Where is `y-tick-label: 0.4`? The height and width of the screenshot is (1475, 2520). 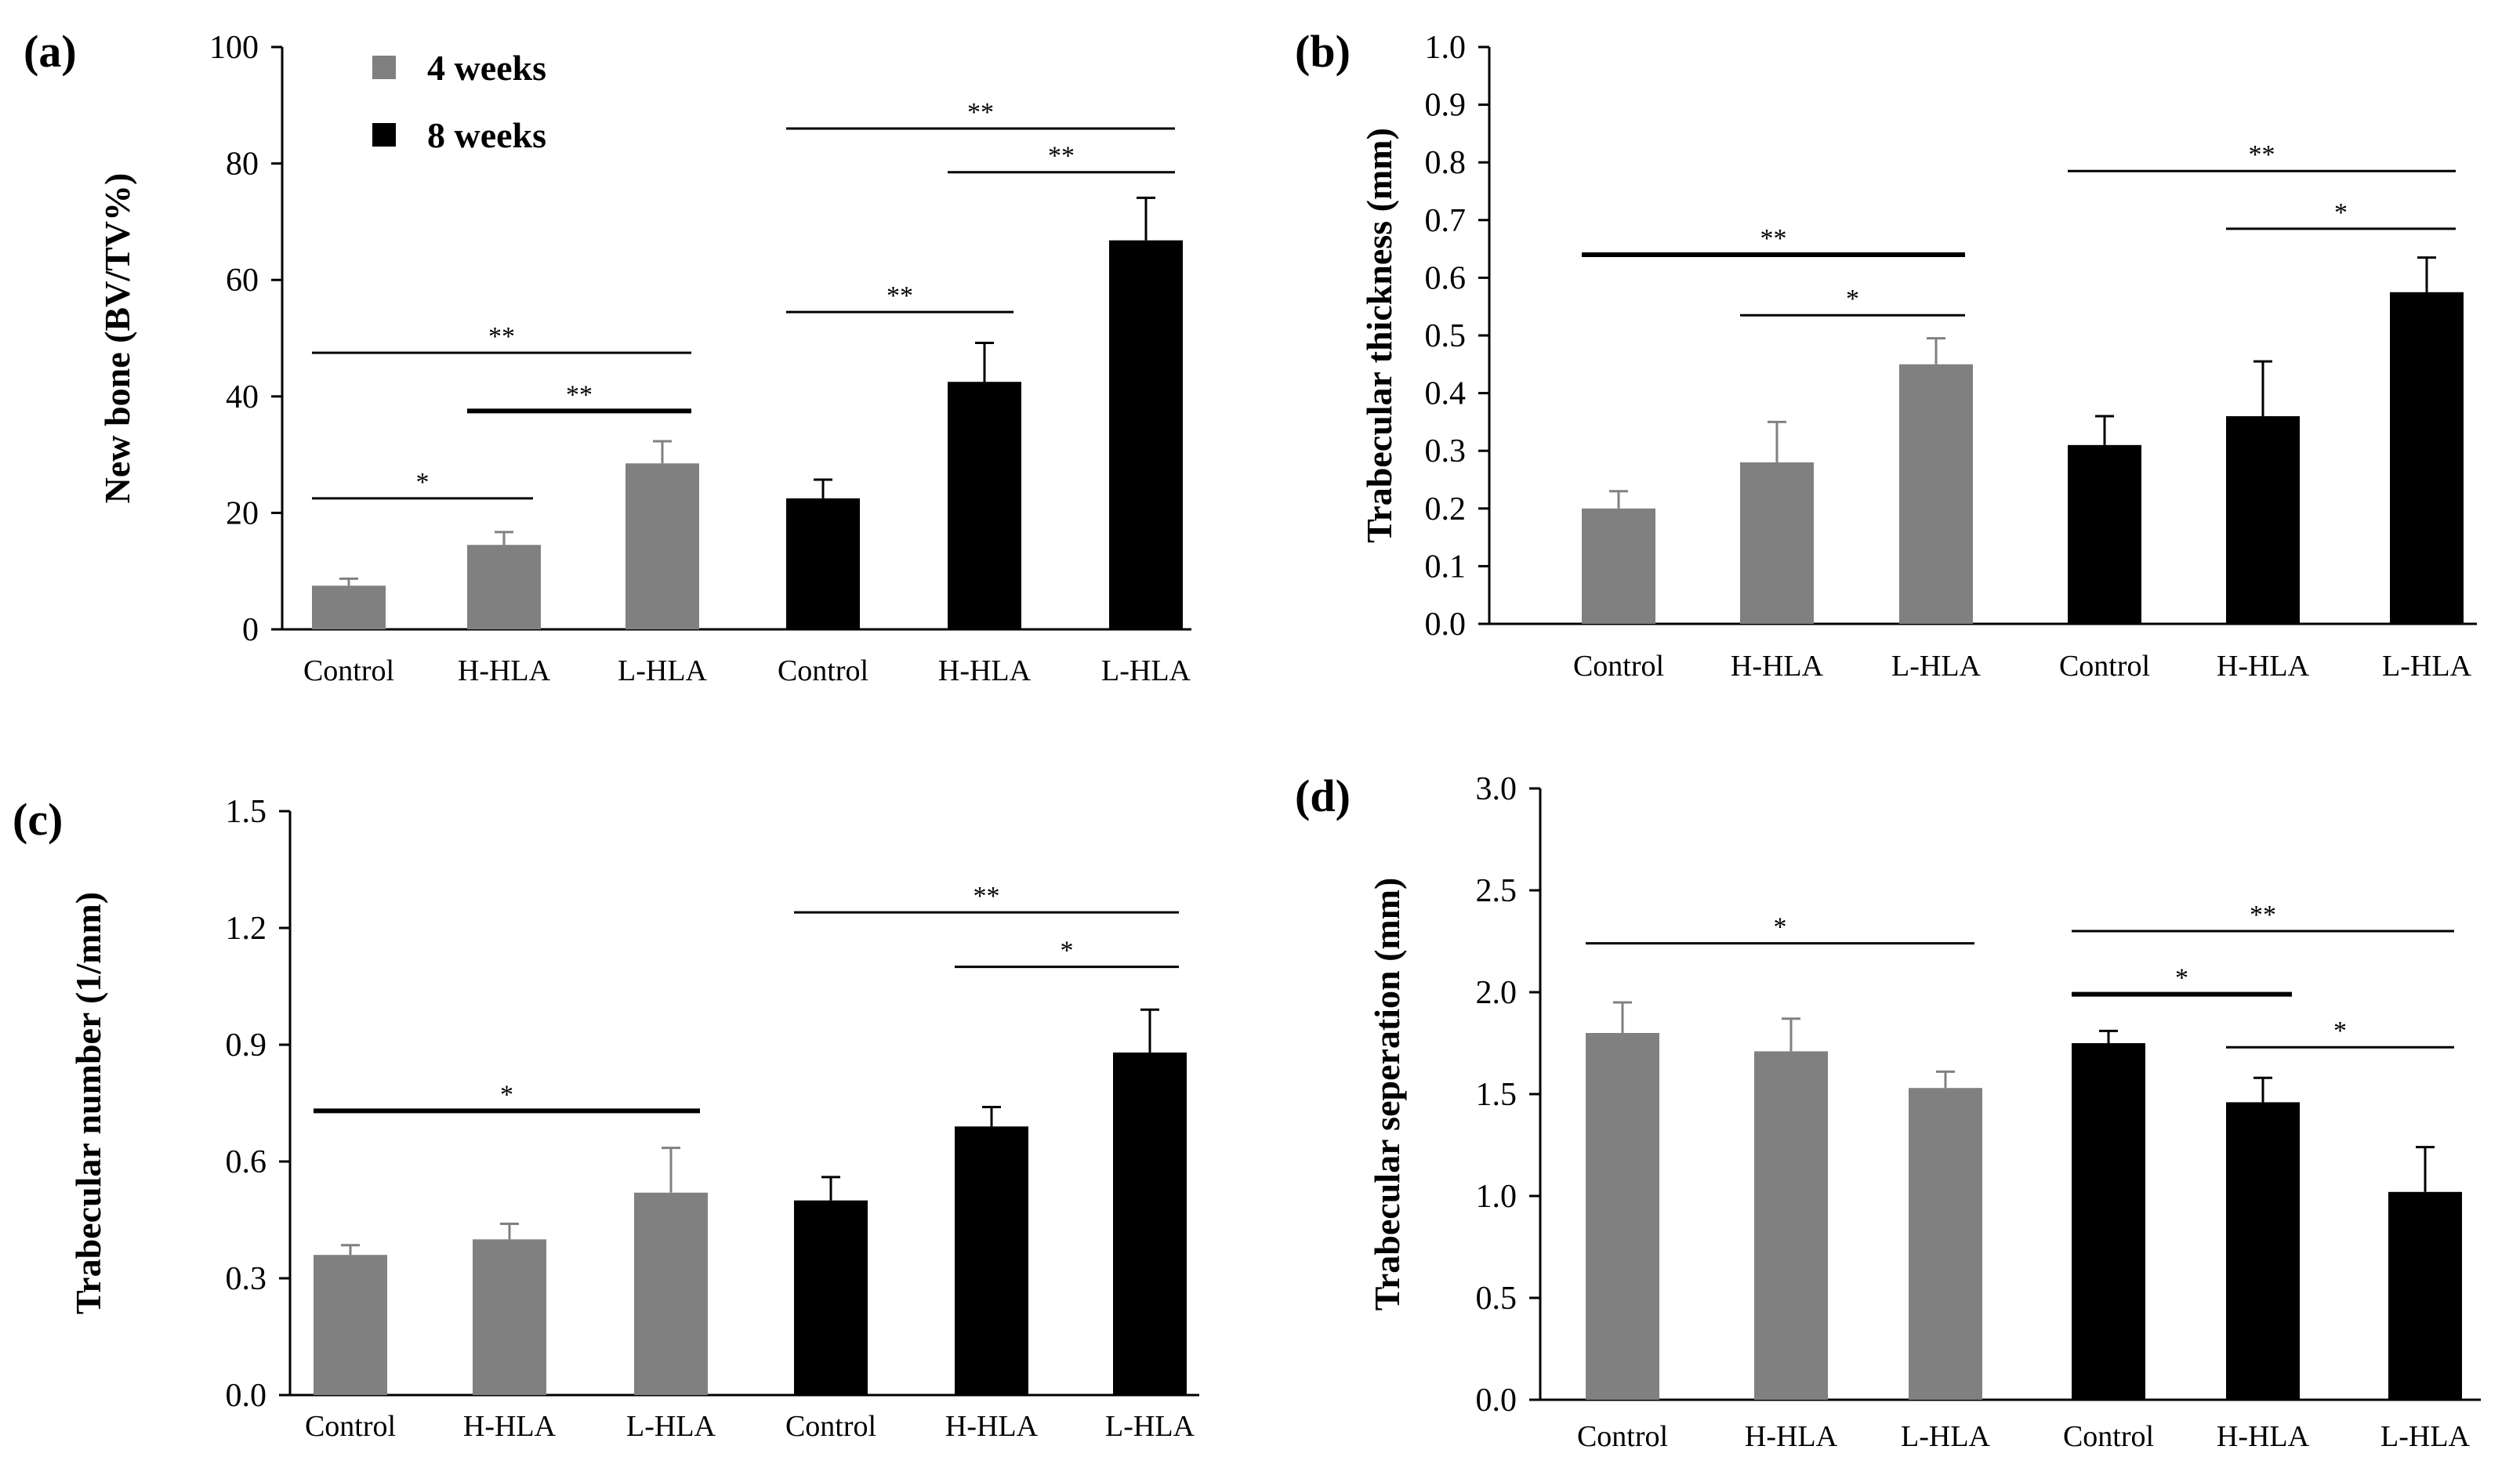
y-tick-label: 0.4 is located at coordinates (1446, 394).